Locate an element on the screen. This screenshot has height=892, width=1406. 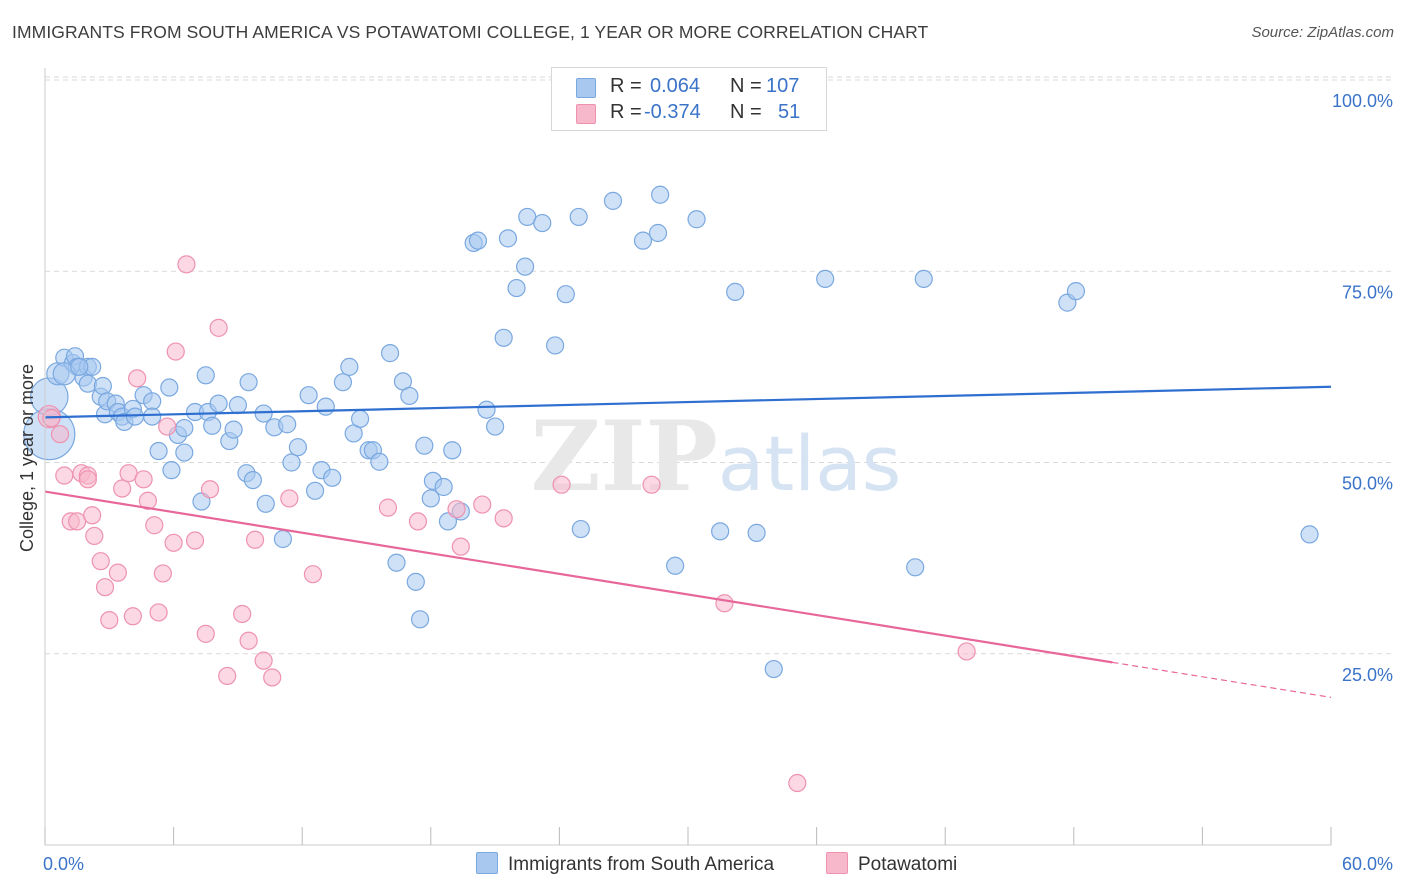
legend-swatch-blue is located at coordinates (586, 88).